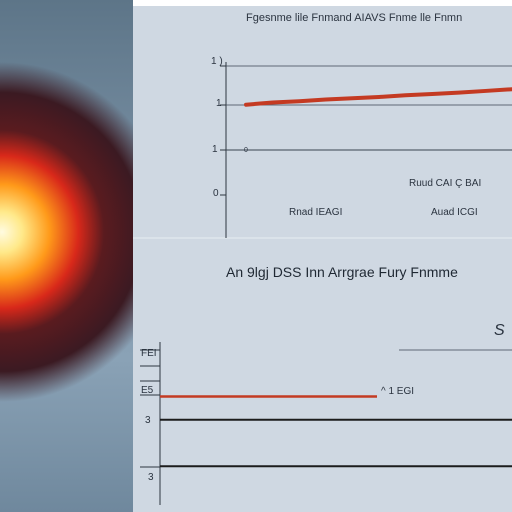  What do you see at coordinates (216, 193) in the screenshot?
I see `top-y-tick-label: 0` at bounding box center [216, 193].